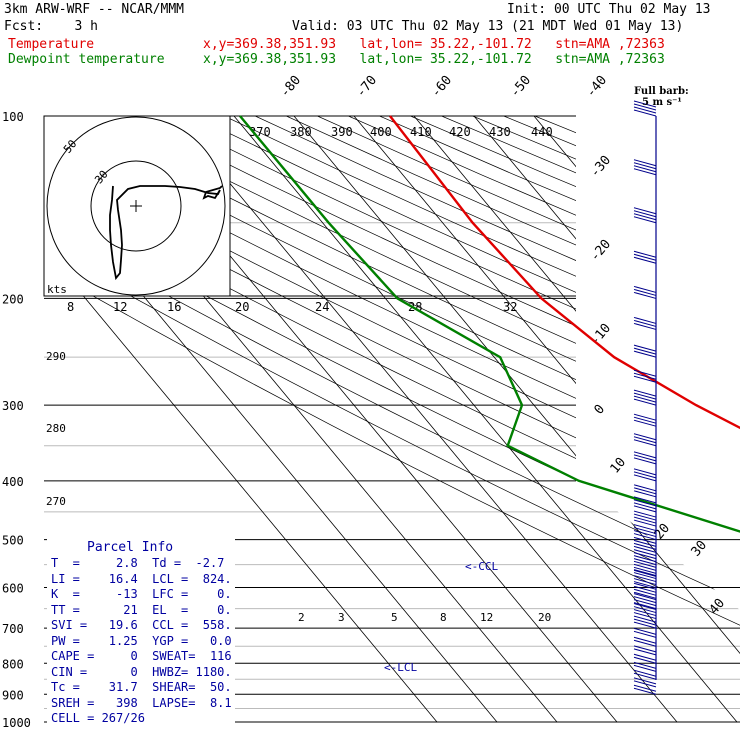 Image resolution: width=740 pixels, height=740 pixels. I want to click on mixing-ratio-tick-label: 8, so click(443, 617).